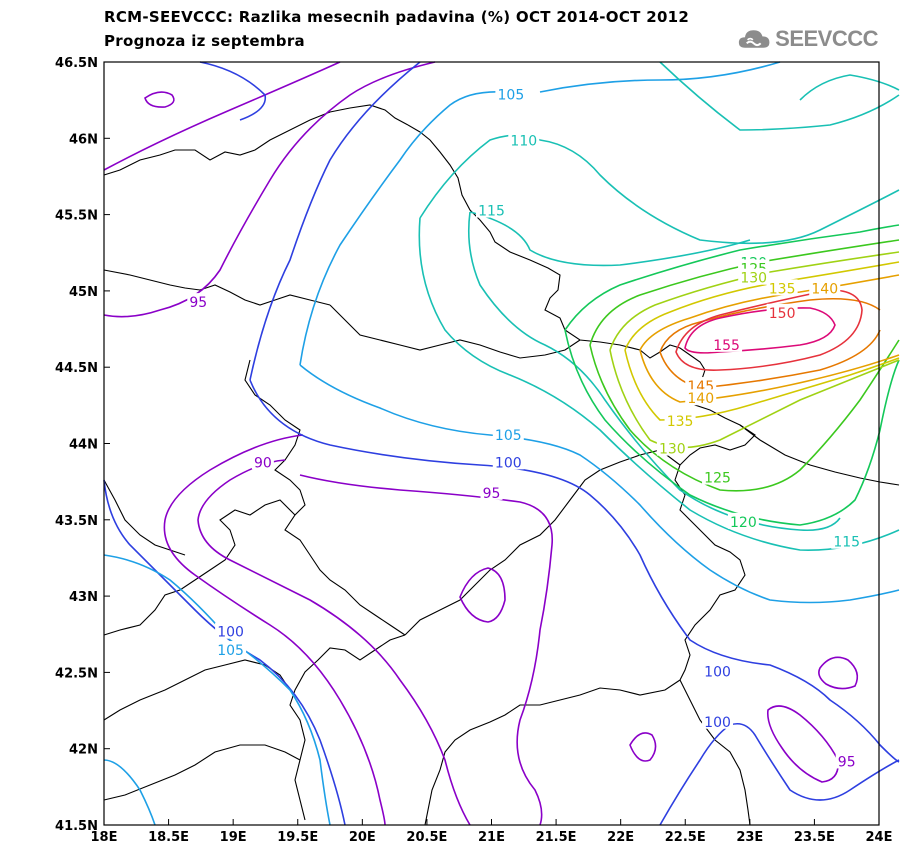  I want to click on x-tick-label: 19E, so click(233, 837).